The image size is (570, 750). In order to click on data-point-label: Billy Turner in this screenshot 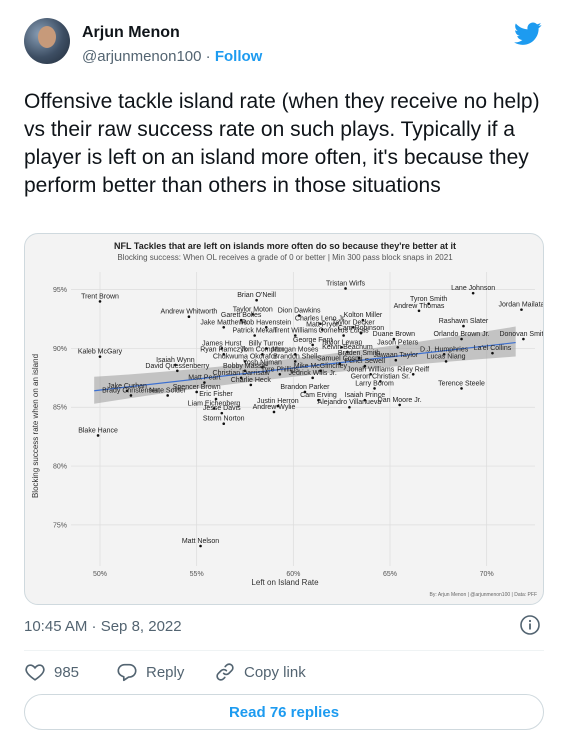, I will do `click(267, 343)`.